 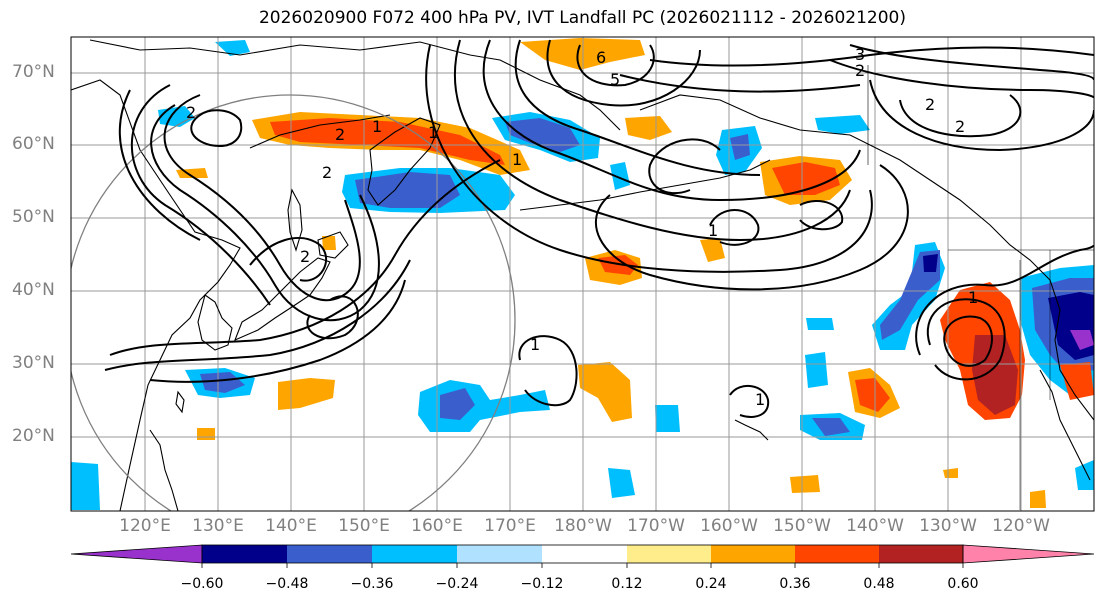 I want to click on coast-sakhalin, so click(x=295, y=220).